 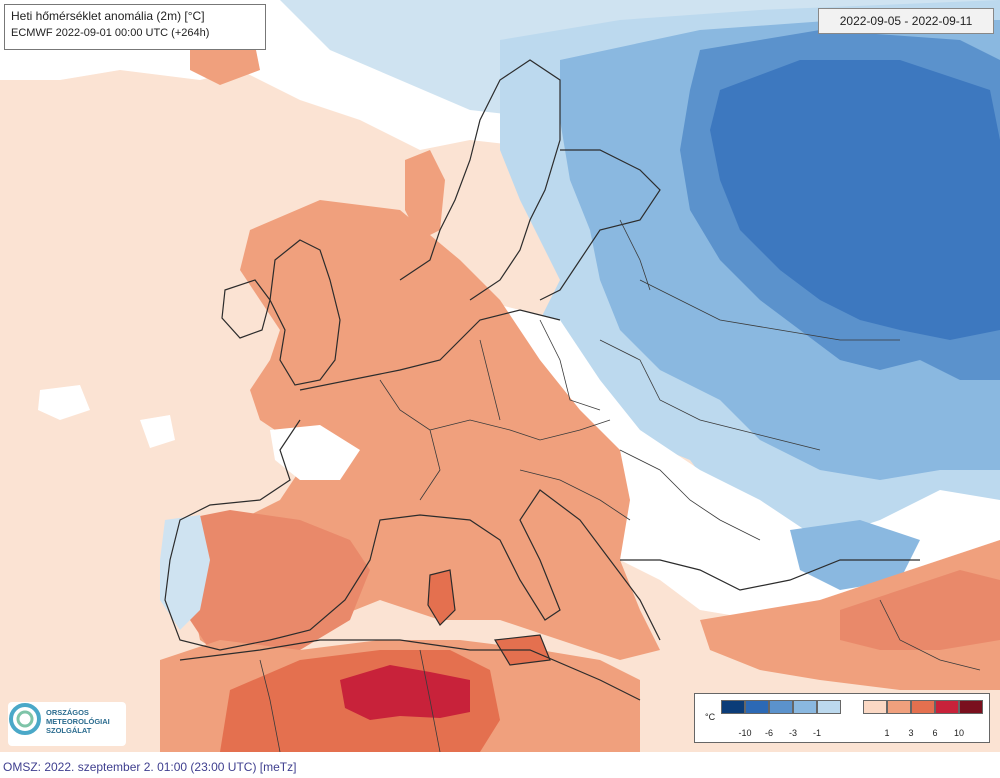 What do you see at coordinates (770, 575) in the screenshot?
I see `coast-black-sea-south` at bounding box center [770, 575].